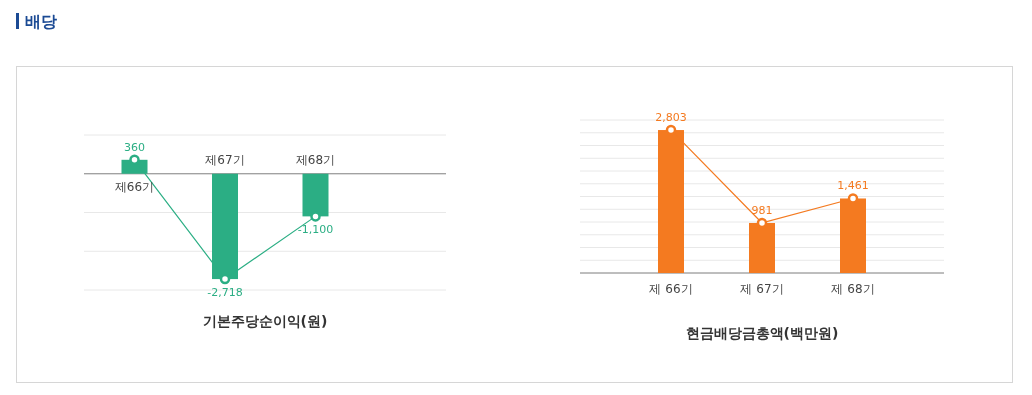 This screenshot has width=1032, height=395. I want to click on data-label: 981, so click(762, 210).